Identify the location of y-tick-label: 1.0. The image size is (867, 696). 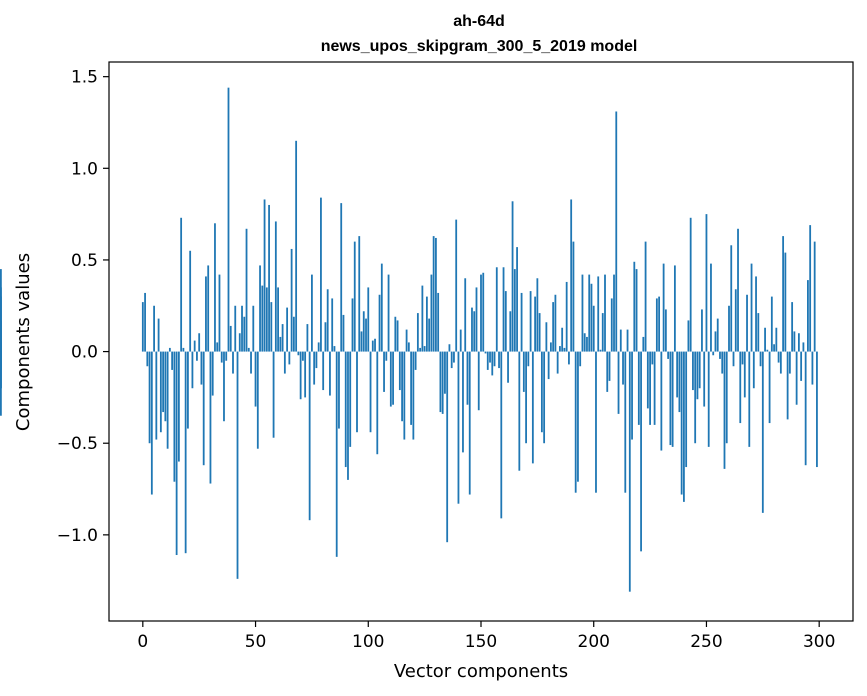
(84, 169).